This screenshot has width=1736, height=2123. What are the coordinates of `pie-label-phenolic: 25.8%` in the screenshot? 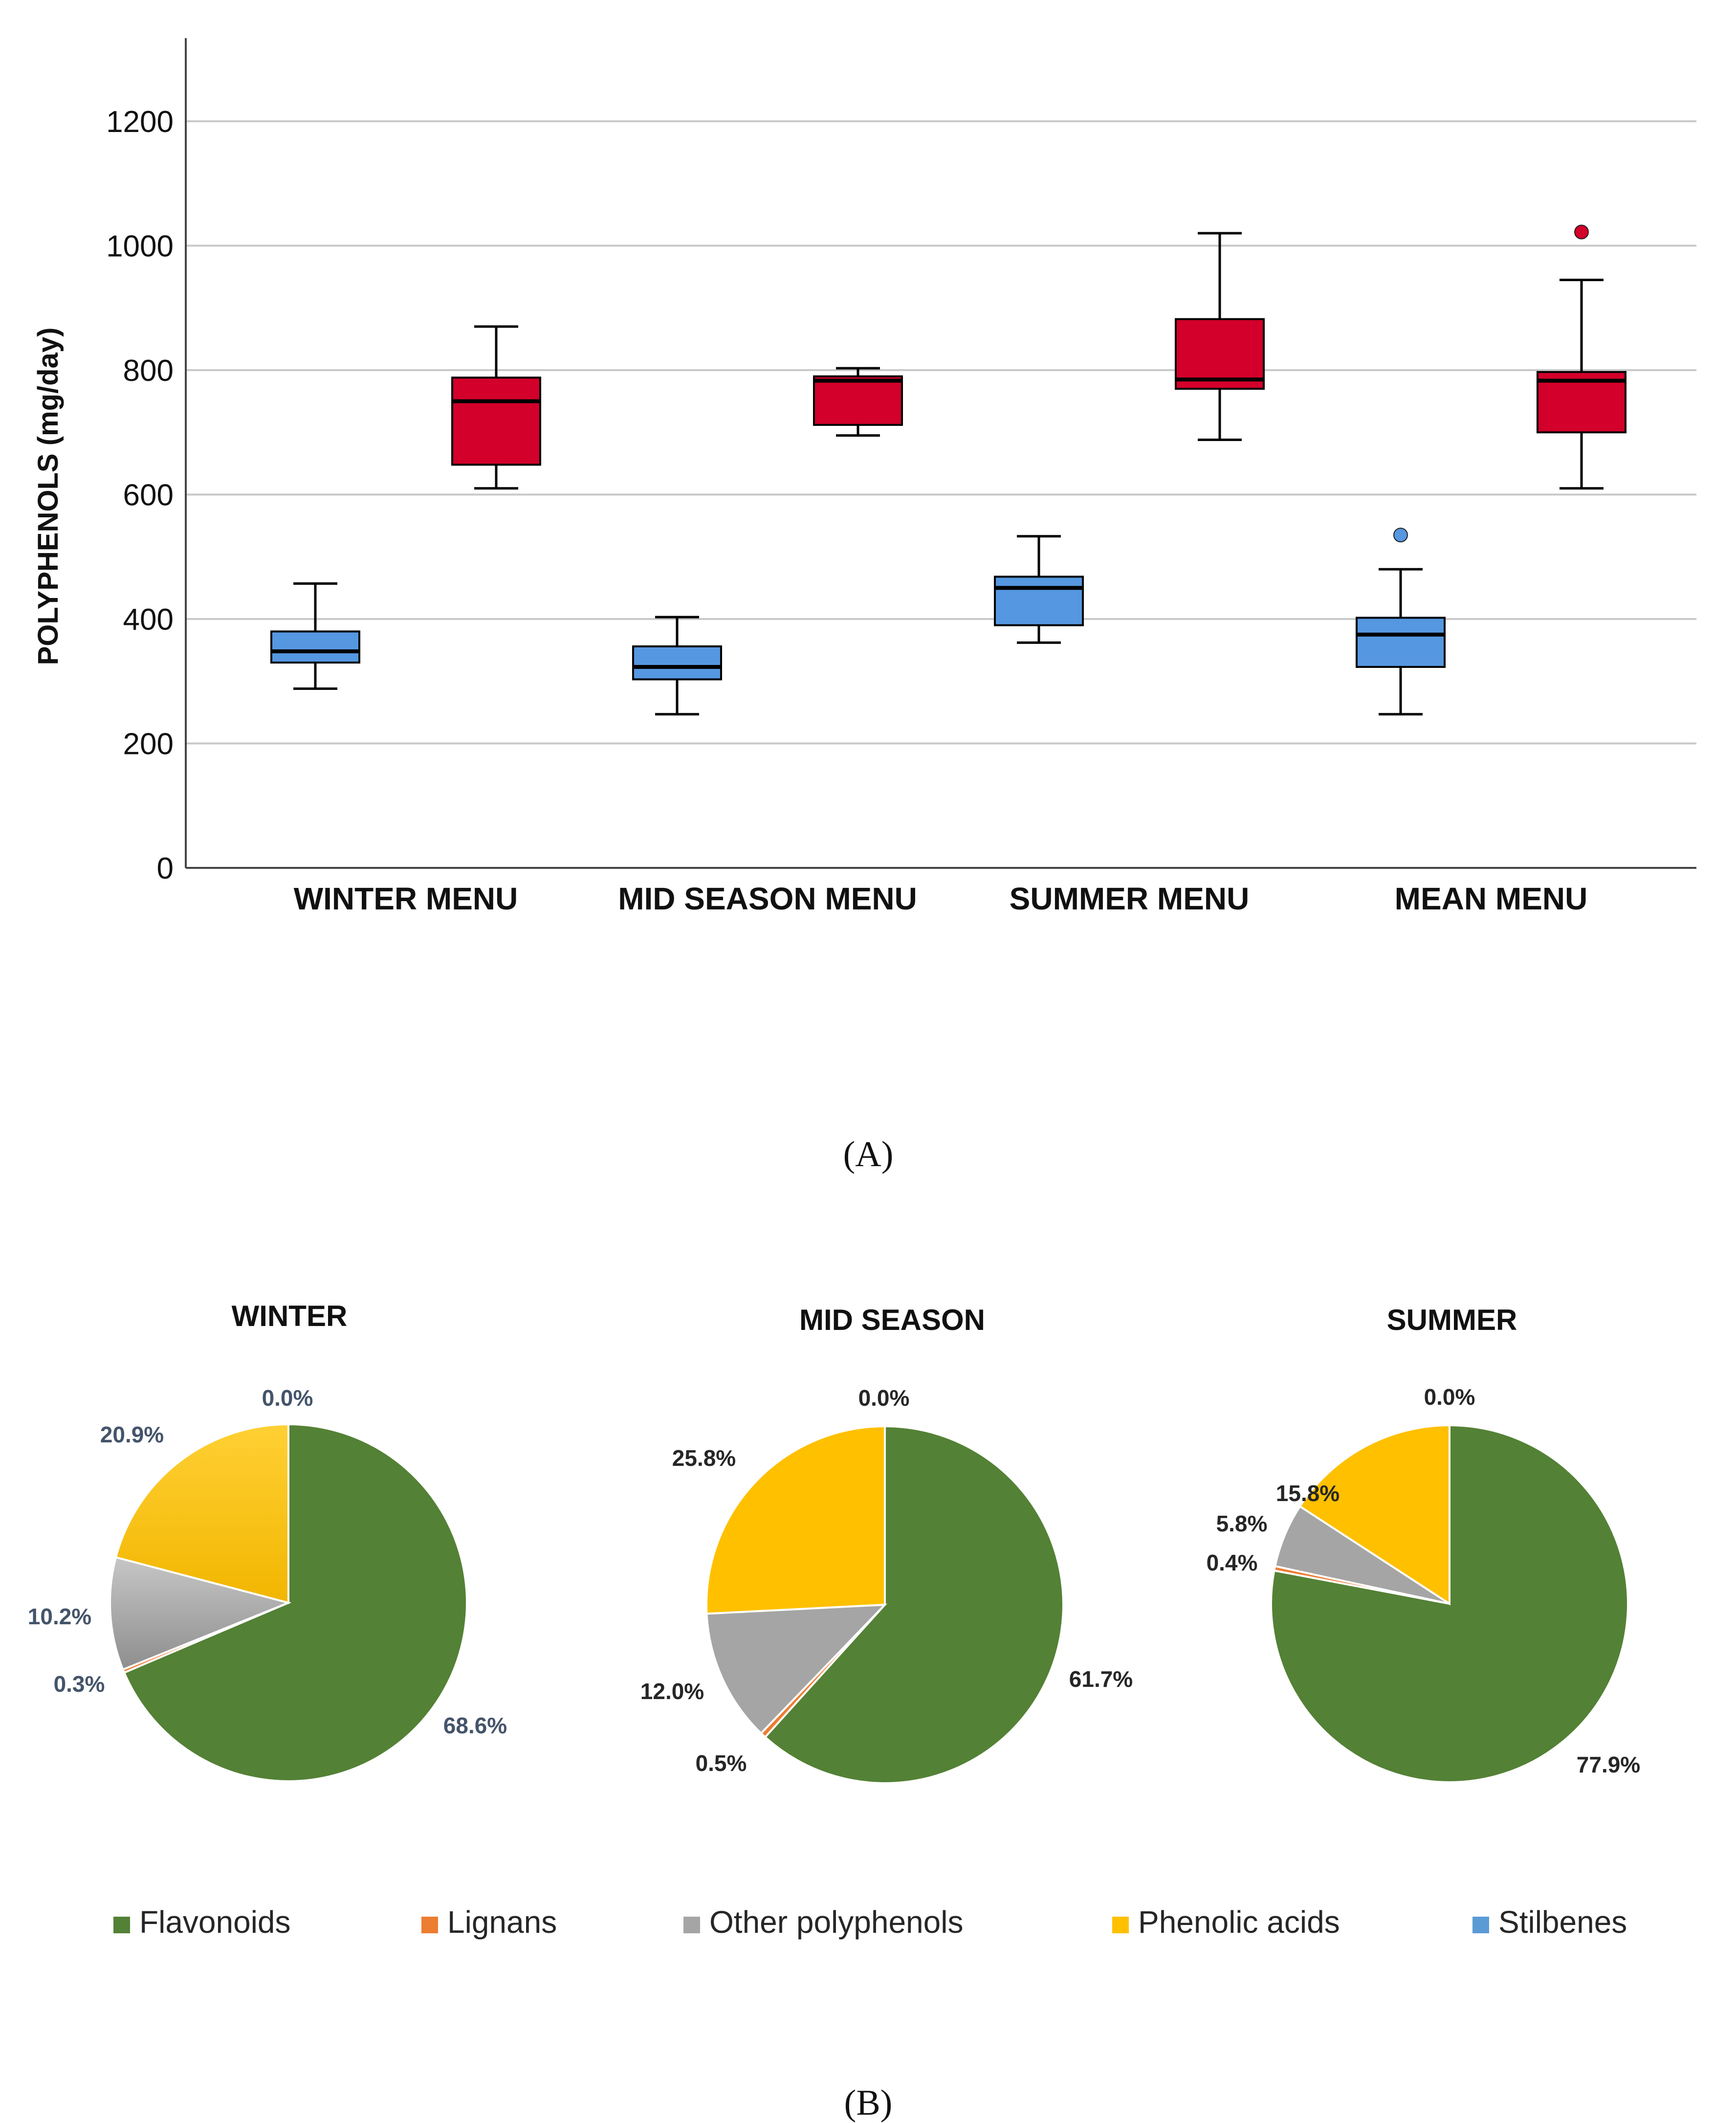 It's located at (704, 1458).